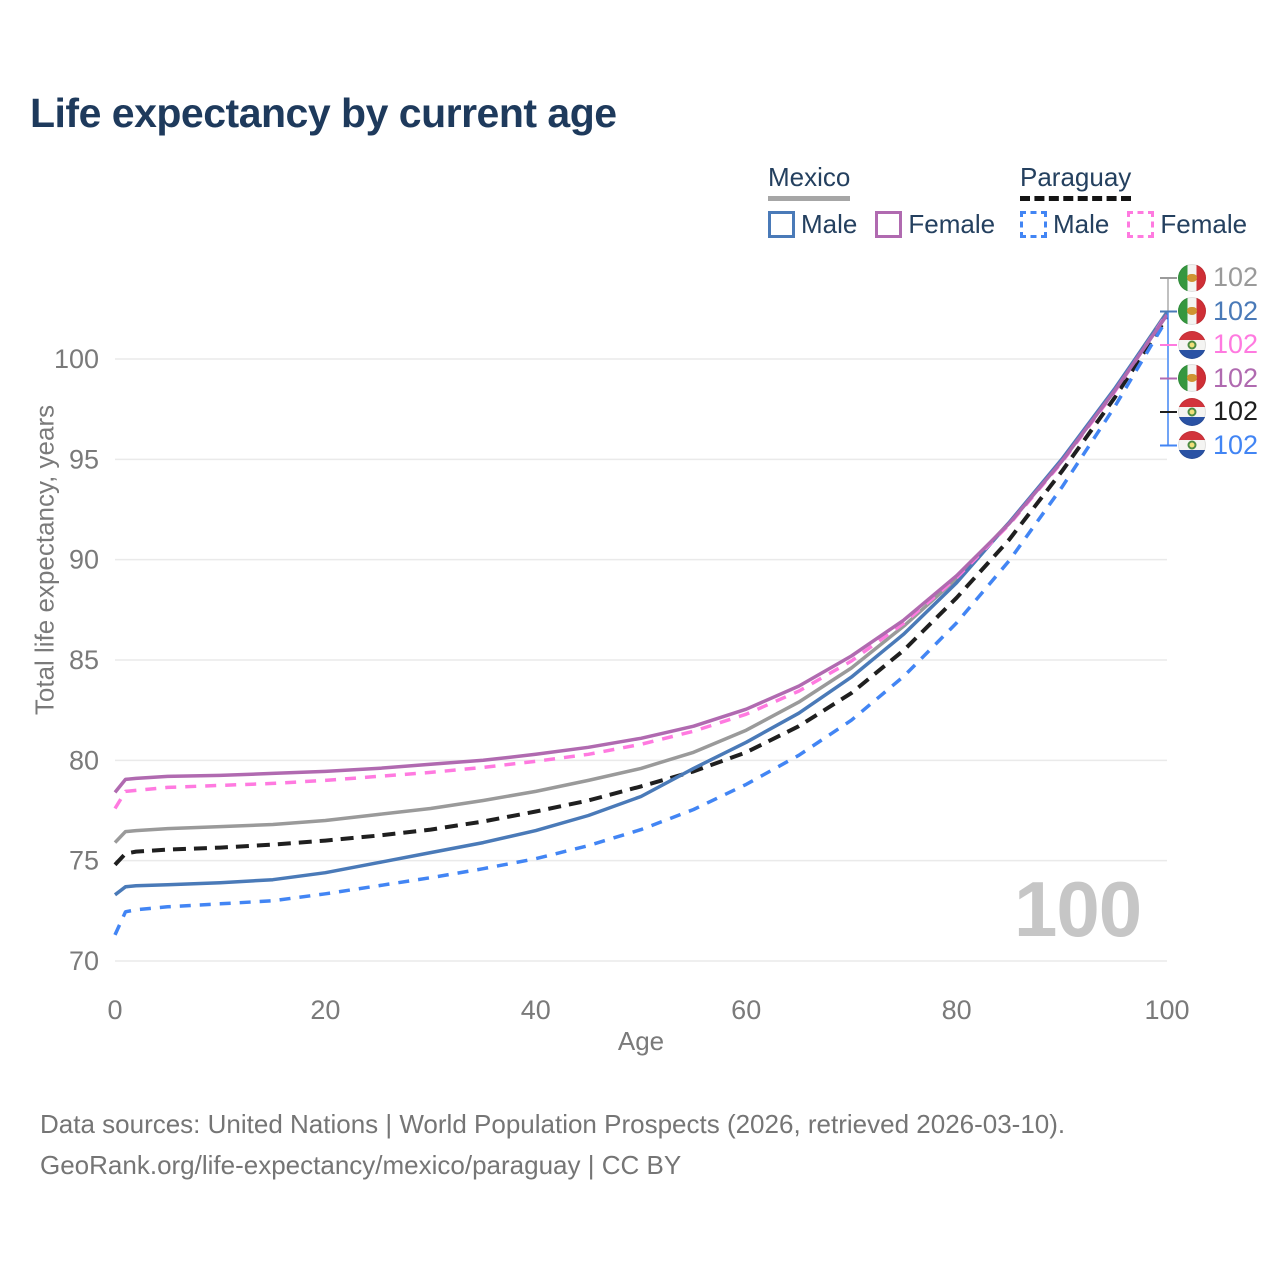  I want to click on y-axis-title: Total life expectancy, years, so click(44, 560).